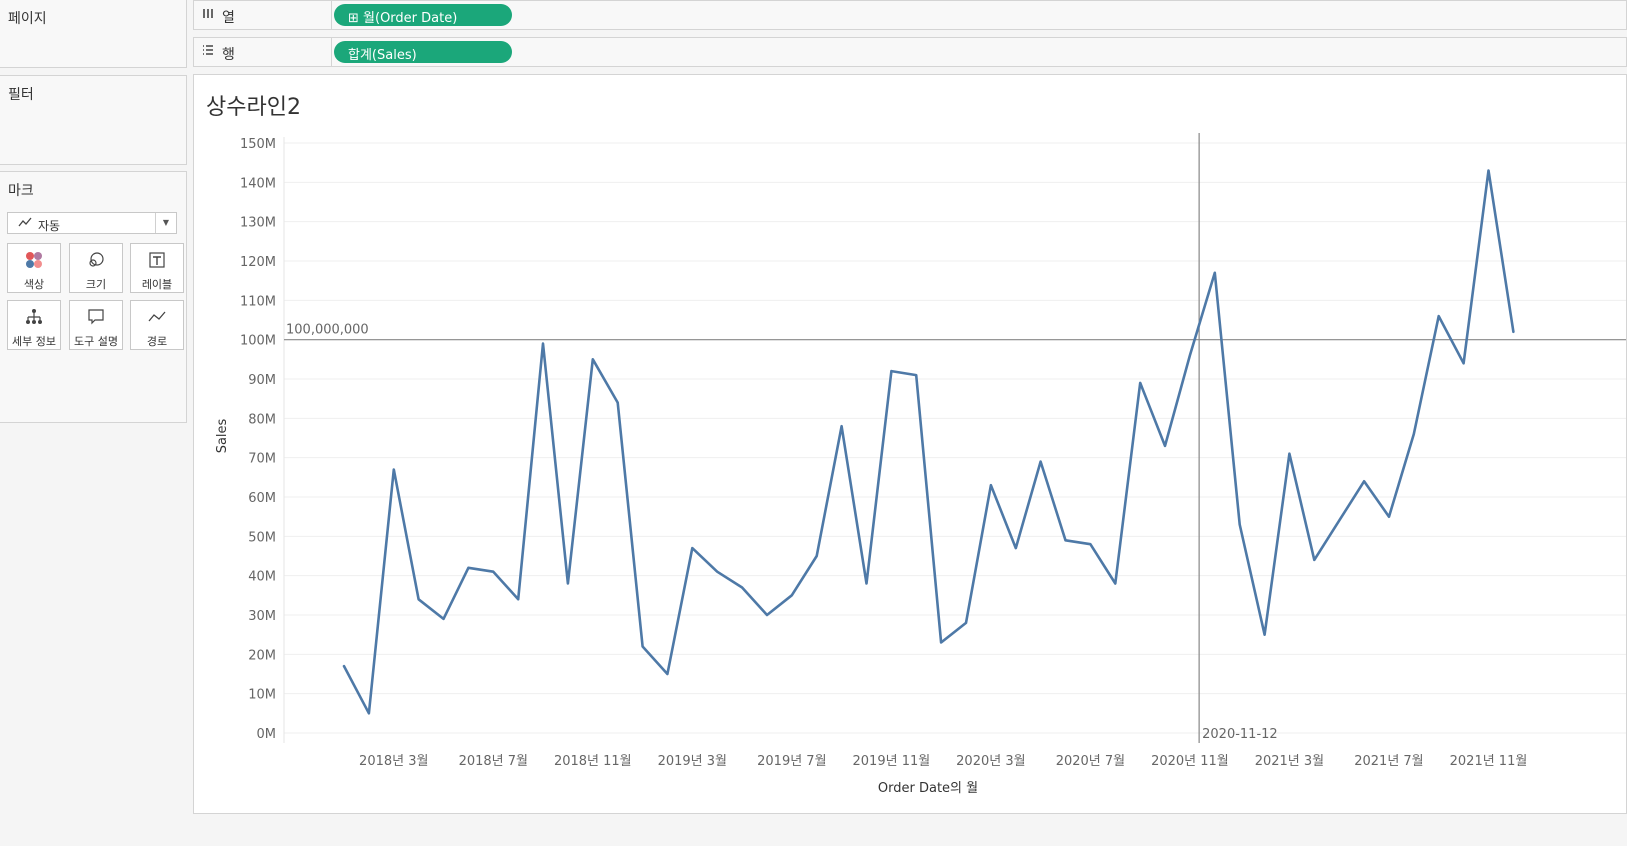 The image size is (1627, 846). What do you see at coordinates (382, 55) in the screenshot?
I see `rows-pill-label: 합계(Sales)` at bounding box center [382, 55].